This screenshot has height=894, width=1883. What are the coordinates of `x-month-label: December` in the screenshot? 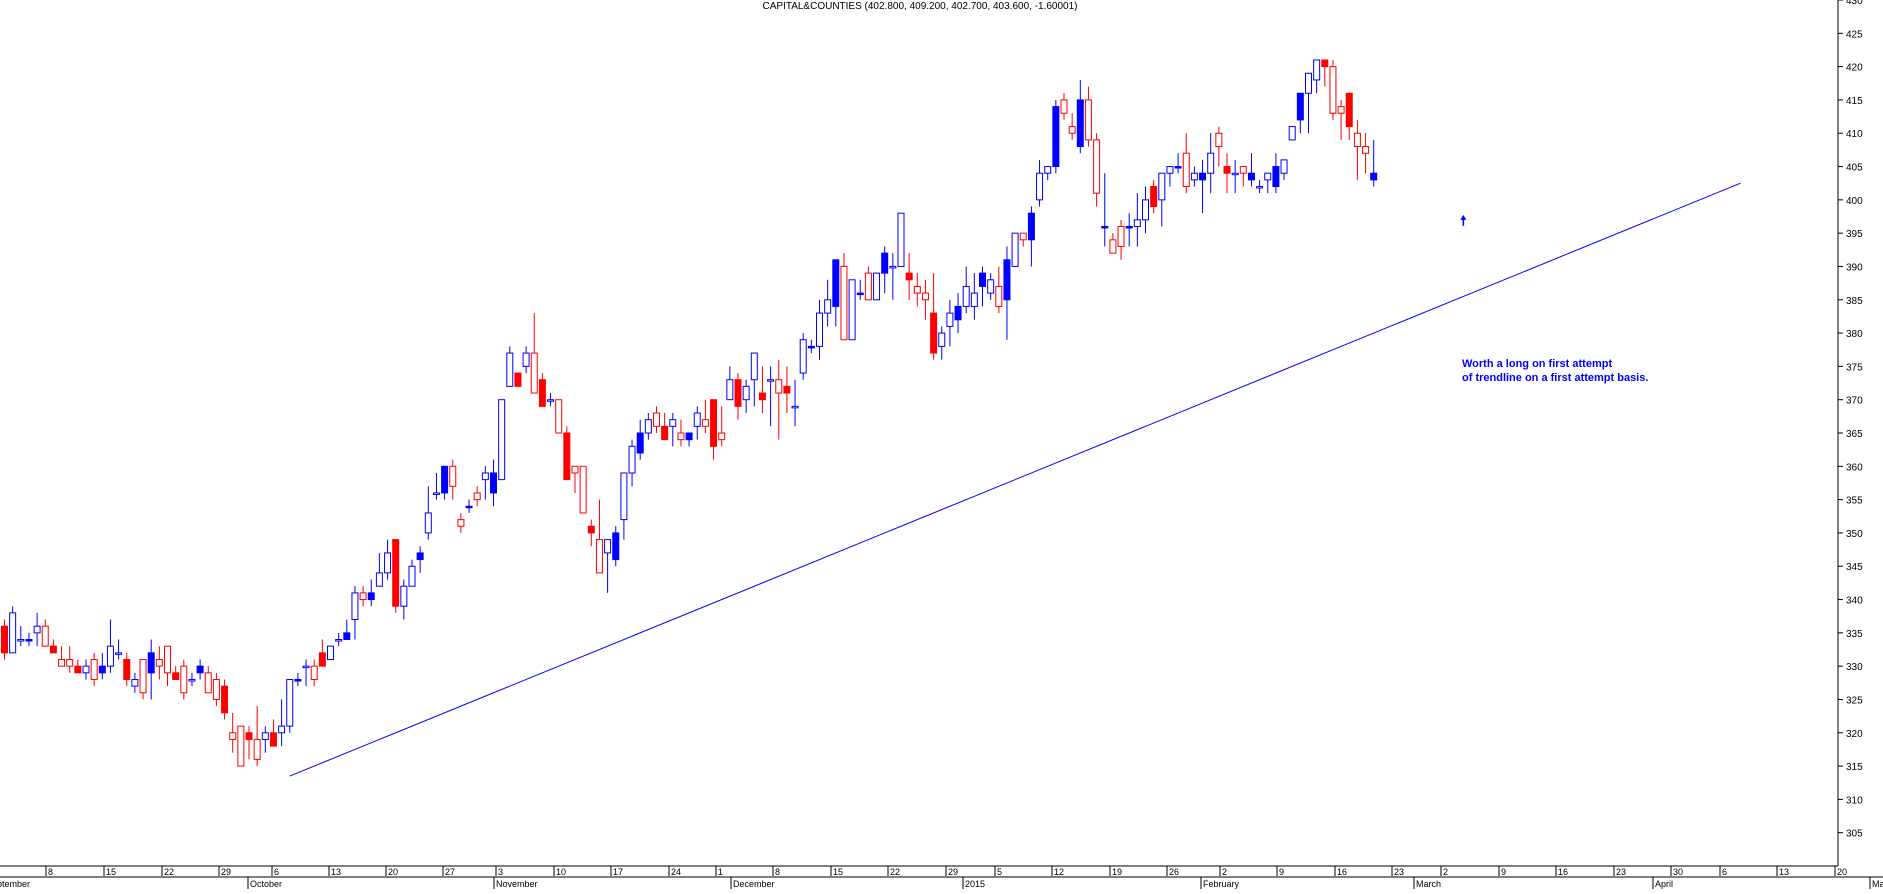 It's located at (754, 884).